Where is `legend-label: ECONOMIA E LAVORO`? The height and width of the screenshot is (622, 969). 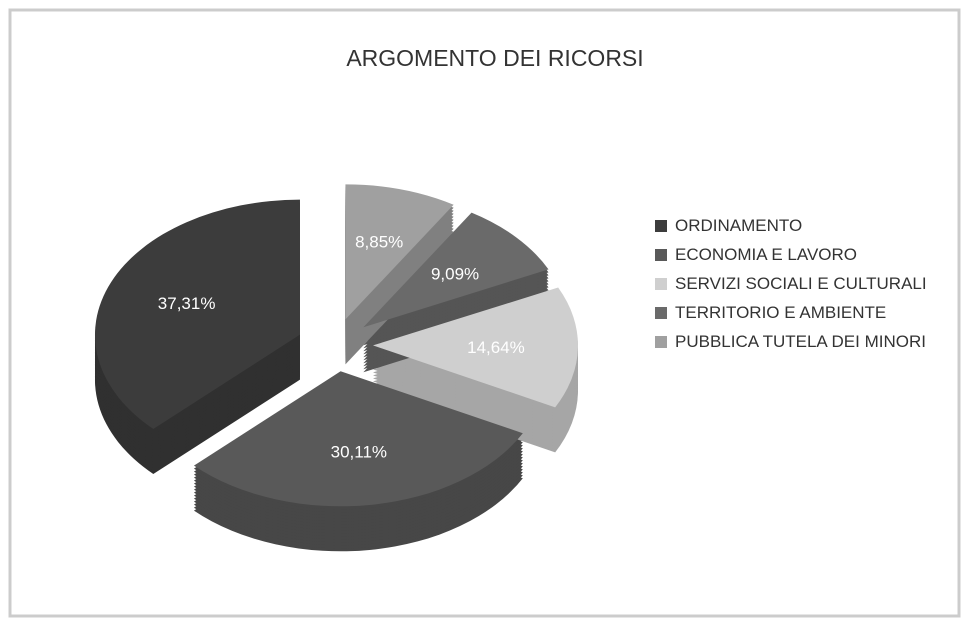 legend-label: ECONOMIA E LAVORO is located at coordinates (766, 254).